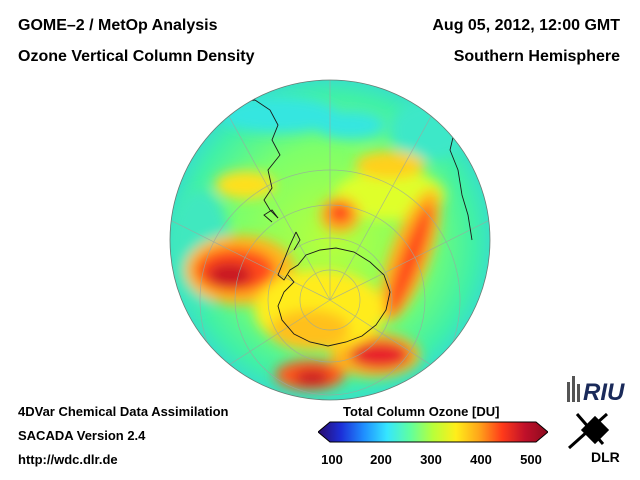  Describe the element at coordinates (526, 25) in the screenshot. I see `datetime-label: Aug 05, 2012, 12:00 GMT` at that location.